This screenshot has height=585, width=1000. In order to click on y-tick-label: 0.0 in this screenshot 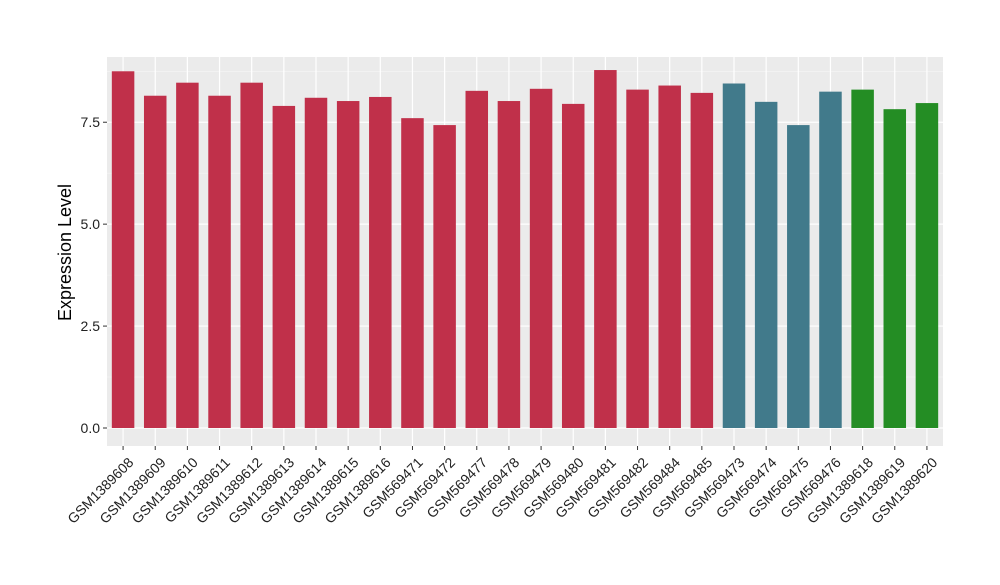, I will do `click(91, 428)`.